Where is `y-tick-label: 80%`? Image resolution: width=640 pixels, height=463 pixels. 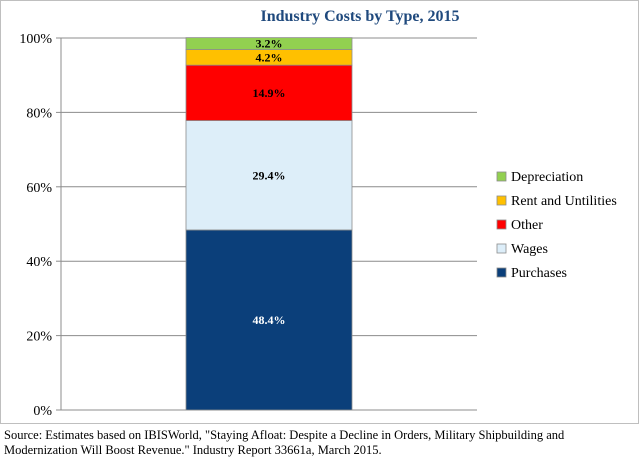 y-tick-label: 80% is located at coordinates (39, 113).